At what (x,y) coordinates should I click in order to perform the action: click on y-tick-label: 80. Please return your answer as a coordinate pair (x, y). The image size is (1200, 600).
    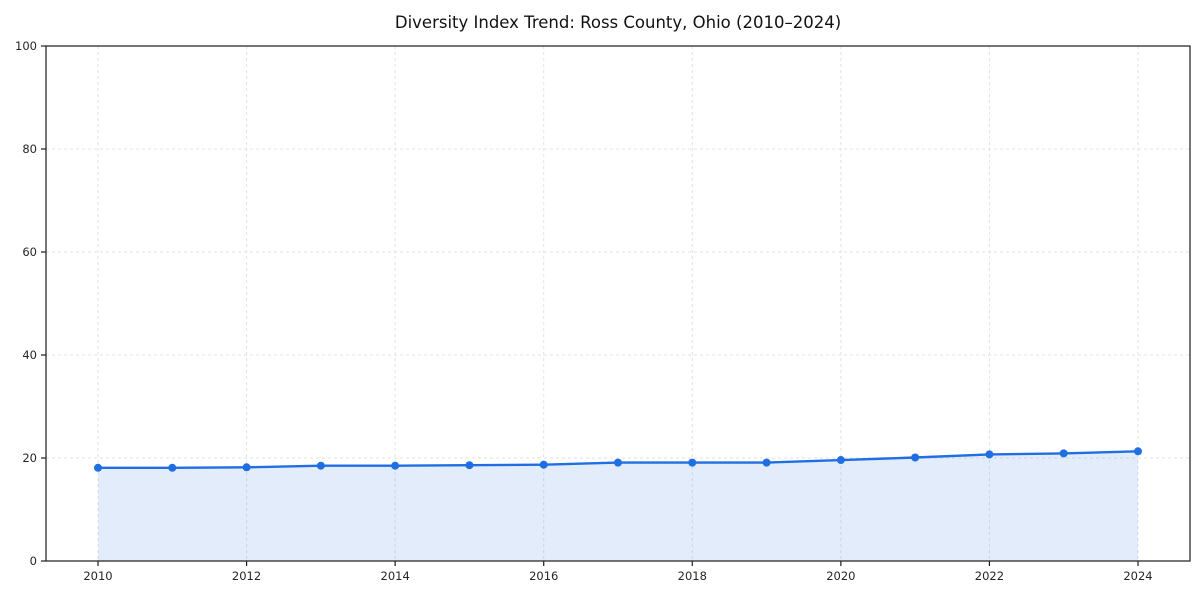
    Looking at the image, I should click on (29, 149).